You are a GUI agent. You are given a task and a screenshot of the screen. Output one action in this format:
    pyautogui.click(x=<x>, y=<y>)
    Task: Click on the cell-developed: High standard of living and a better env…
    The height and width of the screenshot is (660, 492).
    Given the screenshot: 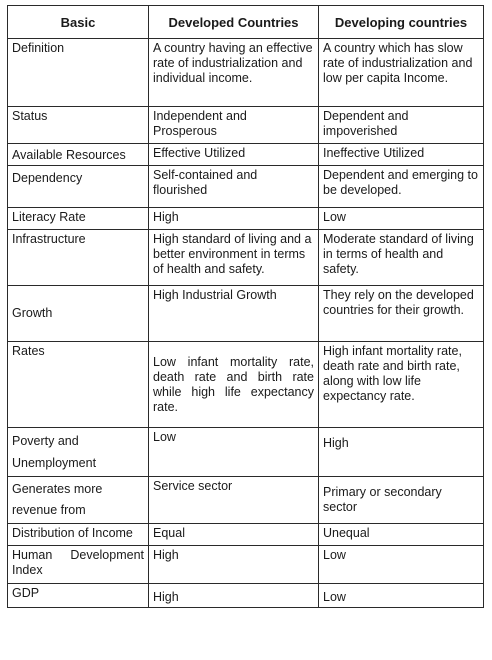 What is the action you would take?
    pyautogui.click(x=233, y=257)
    